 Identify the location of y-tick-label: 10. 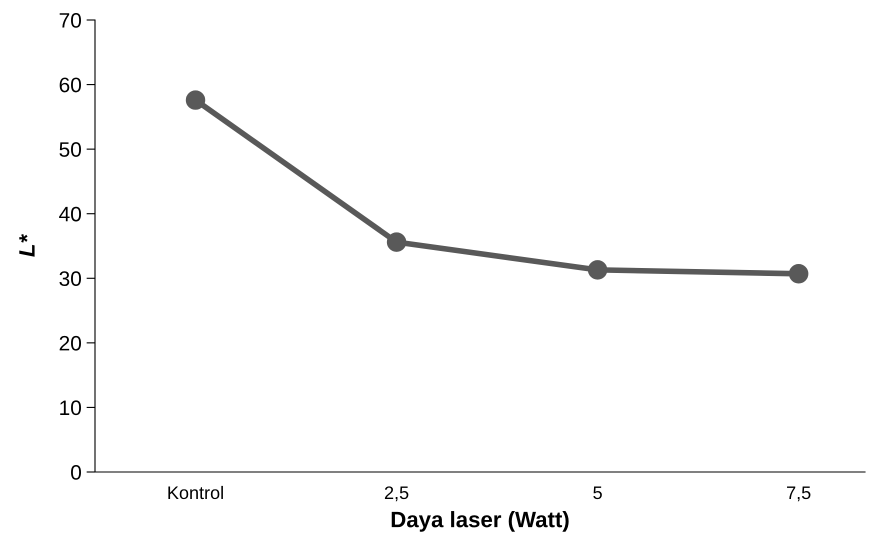
(70, 408).